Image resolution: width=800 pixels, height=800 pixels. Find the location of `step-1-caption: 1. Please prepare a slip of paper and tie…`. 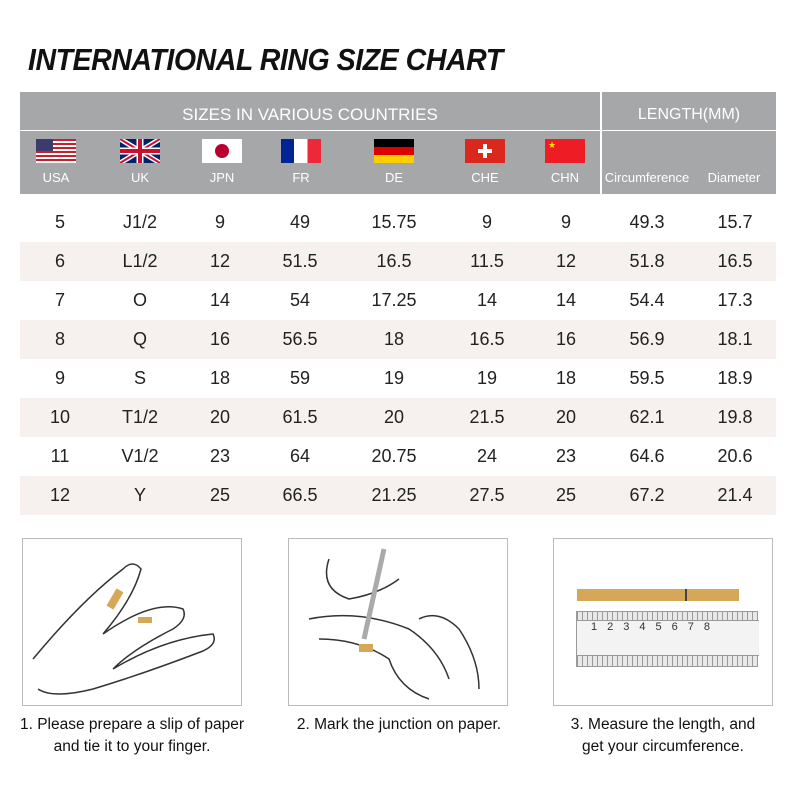

step-1-caption: 1. Please prepare a slip of paper and tie… is located at coordinates (132, 735).